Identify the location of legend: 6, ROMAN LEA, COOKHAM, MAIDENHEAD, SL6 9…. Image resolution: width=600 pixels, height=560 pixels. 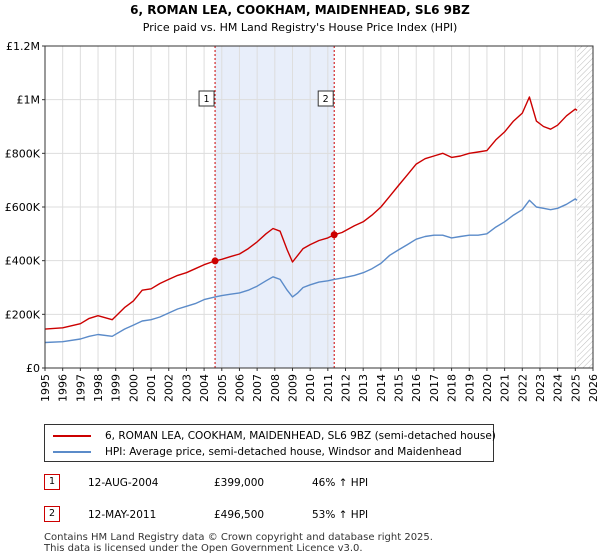
(270, 443).